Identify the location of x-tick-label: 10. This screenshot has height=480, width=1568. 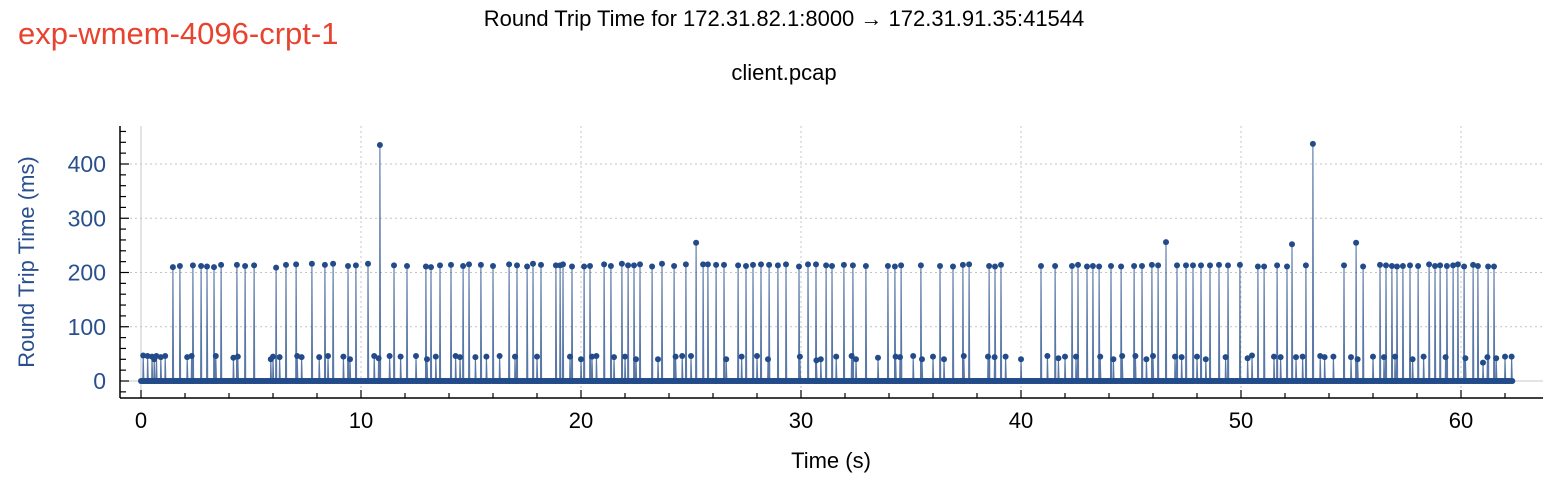
(361, 420).